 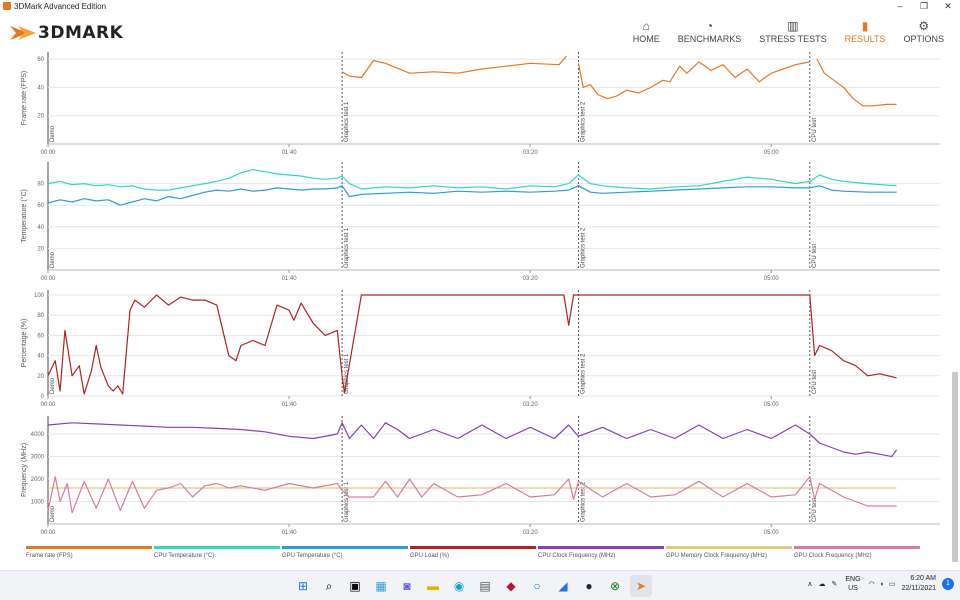 What do you see at coordinates (218, 556) in the screenshot?
I see `legend-item: CPU Temperature (°C)` at bounding box center [218, 556].